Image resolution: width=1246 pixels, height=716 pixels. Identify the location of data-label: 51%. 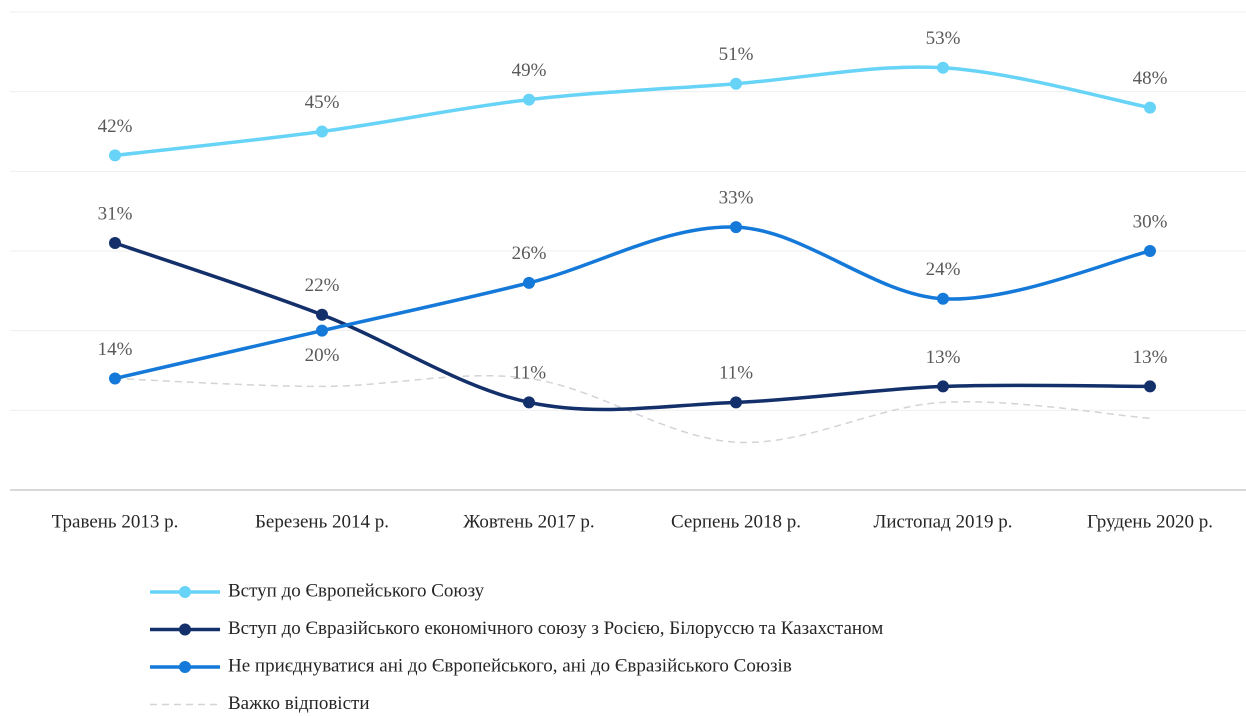
(736, 54).